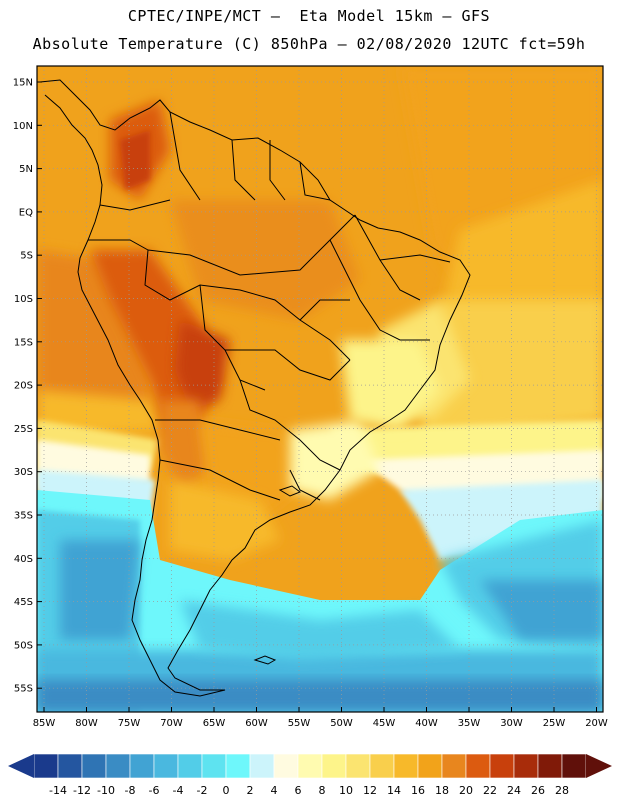 The image size is (618, 800). I want to click on lon-tick-label: 85W, so click(44, 723).